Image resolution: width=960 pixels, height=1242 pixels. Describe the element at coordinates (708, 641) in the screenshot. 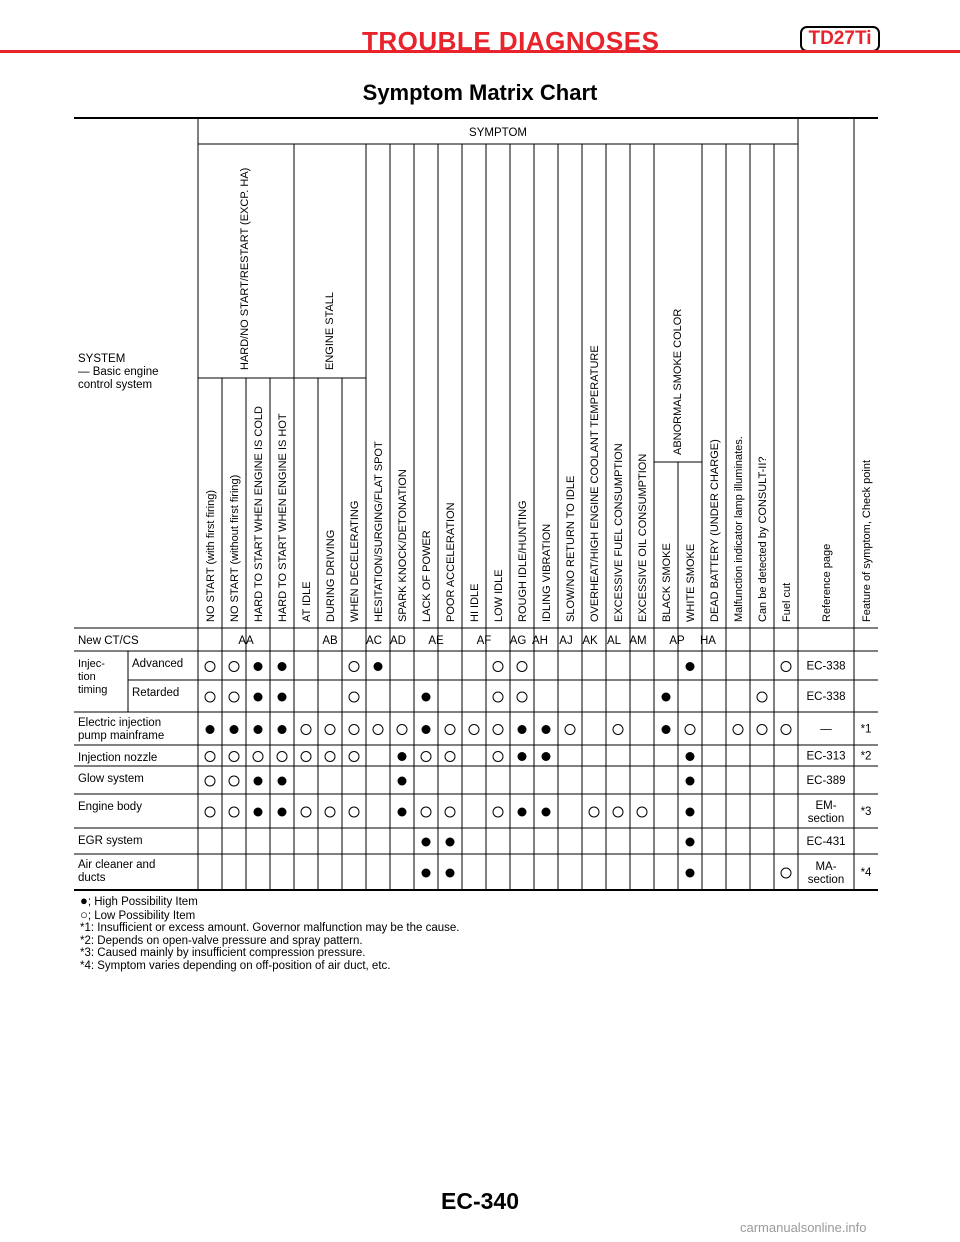

I see `ctcs-code: HA` at that location.